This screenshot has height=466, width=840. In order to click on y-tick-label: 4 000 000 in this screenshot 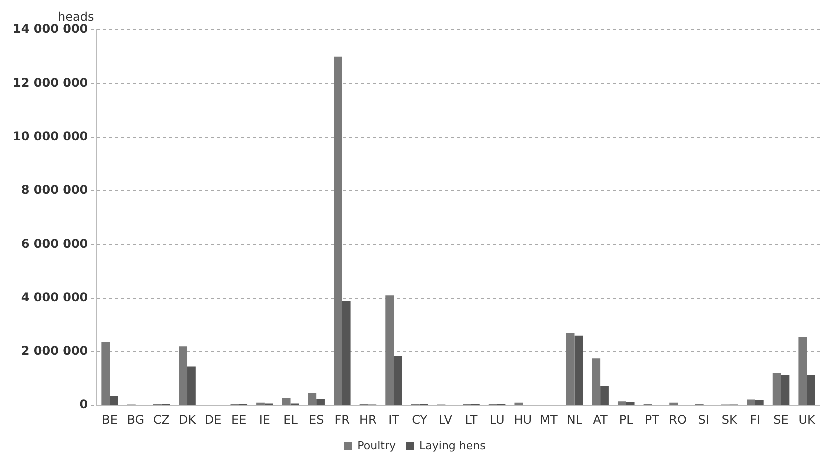, I will do `click(54, 297)`.